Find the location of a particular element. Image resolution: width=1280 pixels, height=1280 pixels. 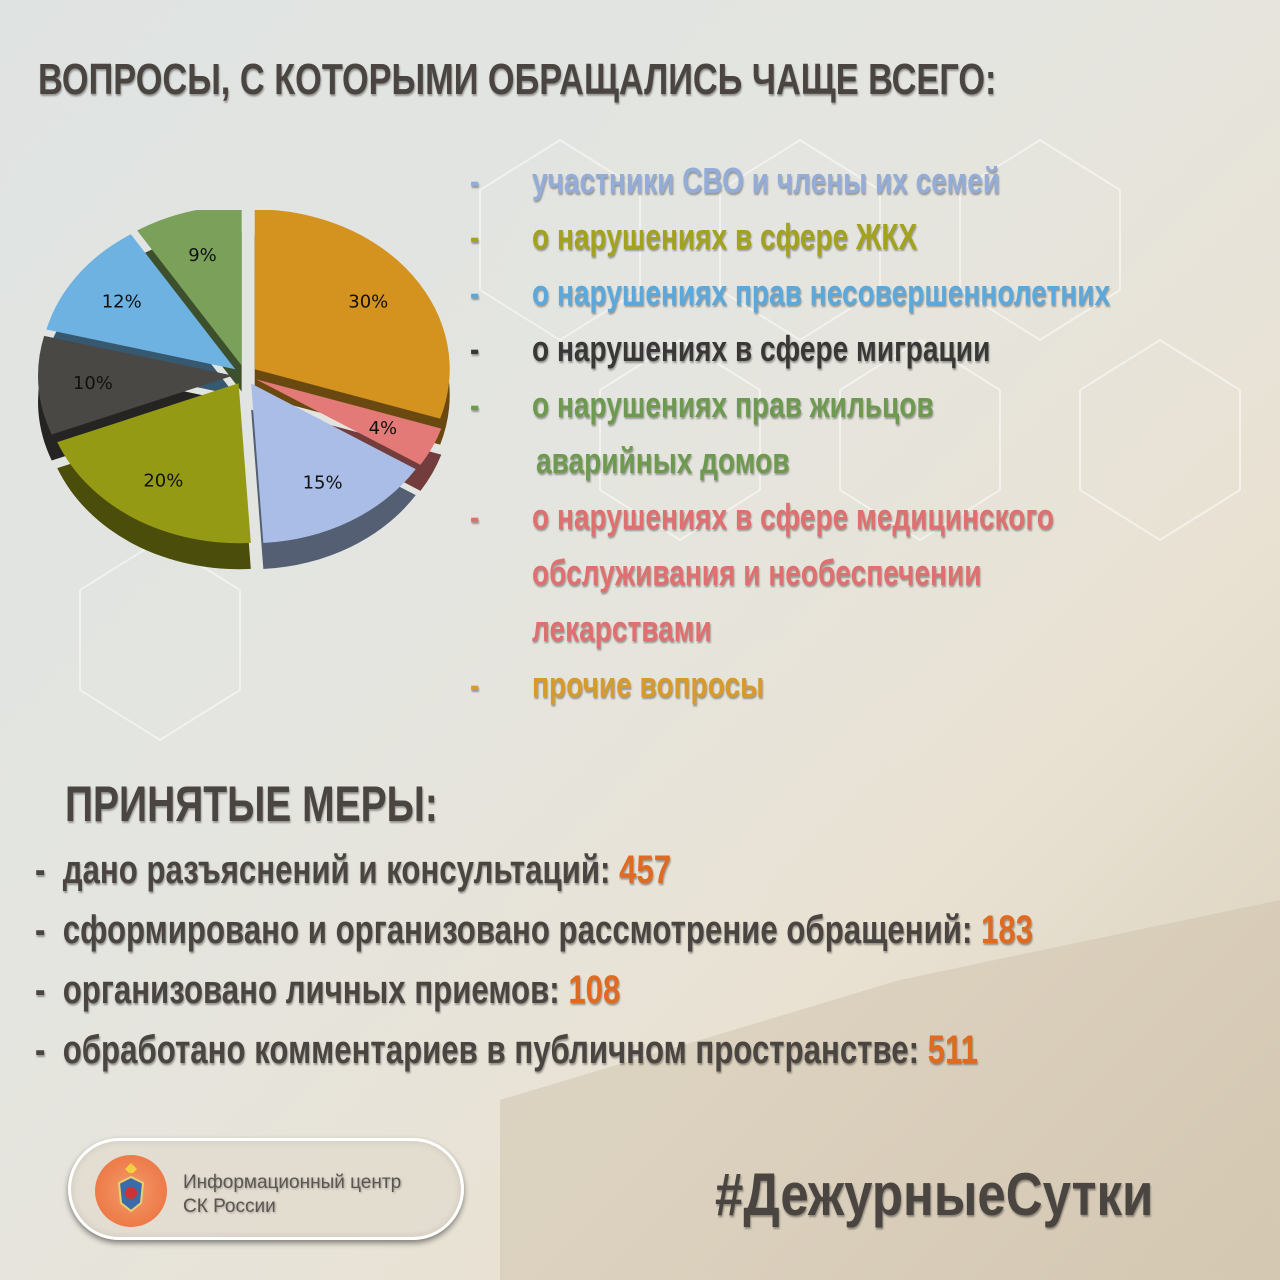

legend-text: о нарушениях в сфере медицинского is located at coordinates (793, 516).